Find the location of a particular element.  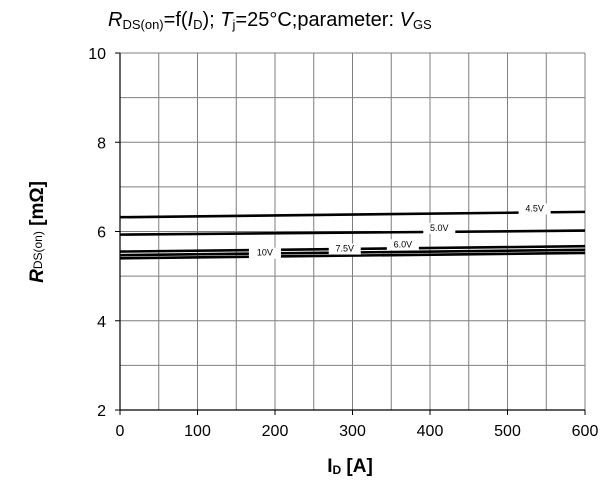

series-line-5-0v is located at coordinates (352, 232).